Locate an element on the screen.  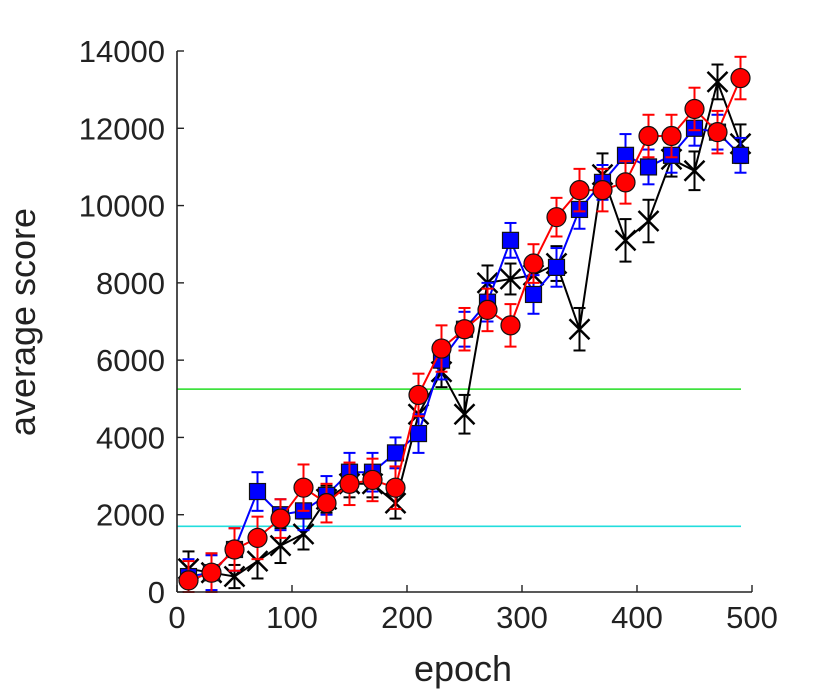
x-tick-label: 400 is located at coordinates (637, 617).